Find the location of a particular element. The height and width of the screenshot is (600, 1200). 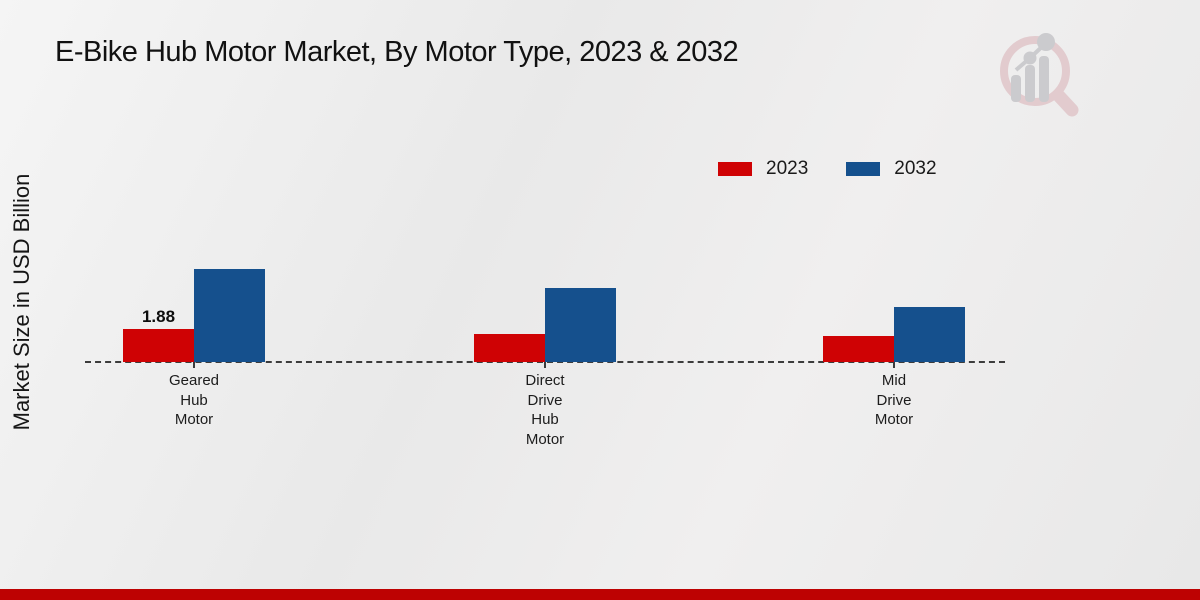

legend-swatch-2023 is located at coordinates (735, 169).